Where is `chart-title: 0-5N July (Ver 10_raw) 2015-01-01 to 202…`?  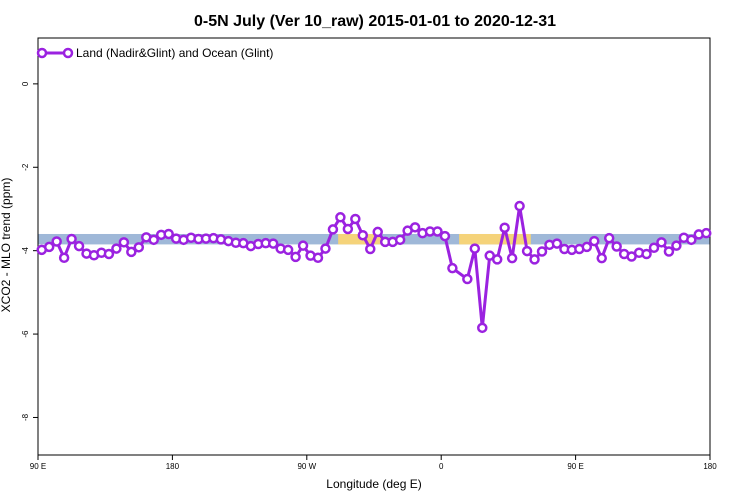 chart-title: 0-5N July (Ver 10_raw) 2015-01-01 to 202… is located at coordinates (375, 21).